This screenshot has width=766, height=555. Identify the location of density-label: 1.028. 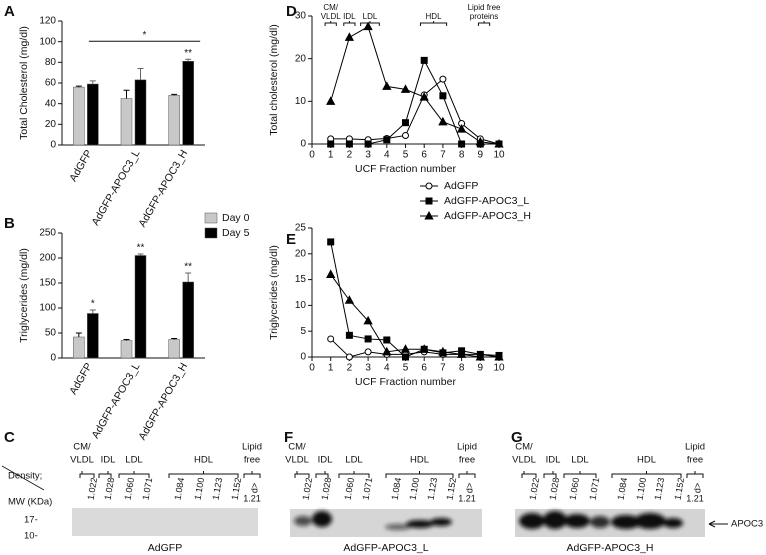
(326, 489).